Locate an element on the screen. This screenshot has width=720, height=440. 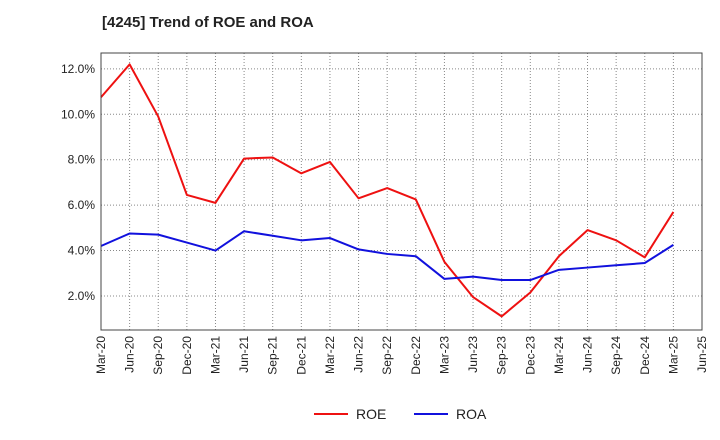
x-tick-label: Mar-21 is located at coordinates (215, 355).